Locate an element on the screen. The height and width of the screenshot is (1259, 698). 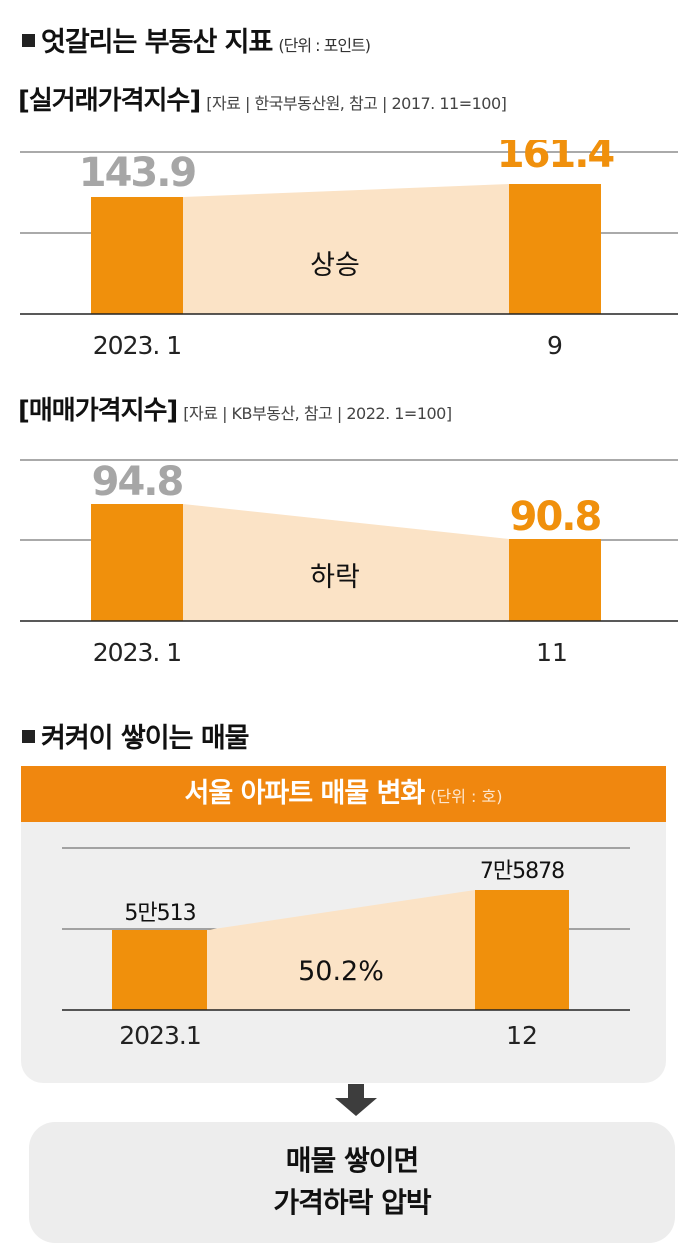
chart-1-category-label-2: 9 is located at coordinates (555, 345).